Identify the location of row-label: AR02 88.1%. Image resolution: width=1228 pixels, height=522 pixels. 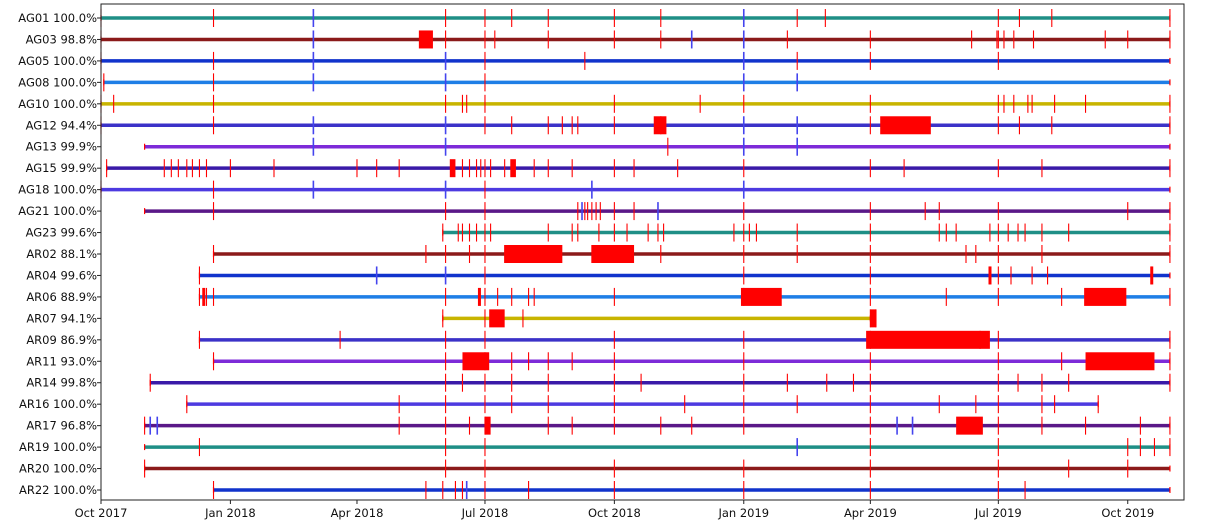
(61, 254).